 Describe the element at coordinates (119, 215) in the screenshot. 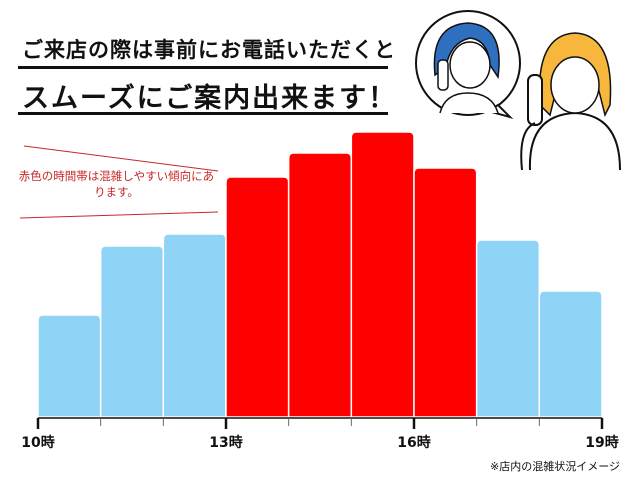

I see `note-line-bottom` at that location.